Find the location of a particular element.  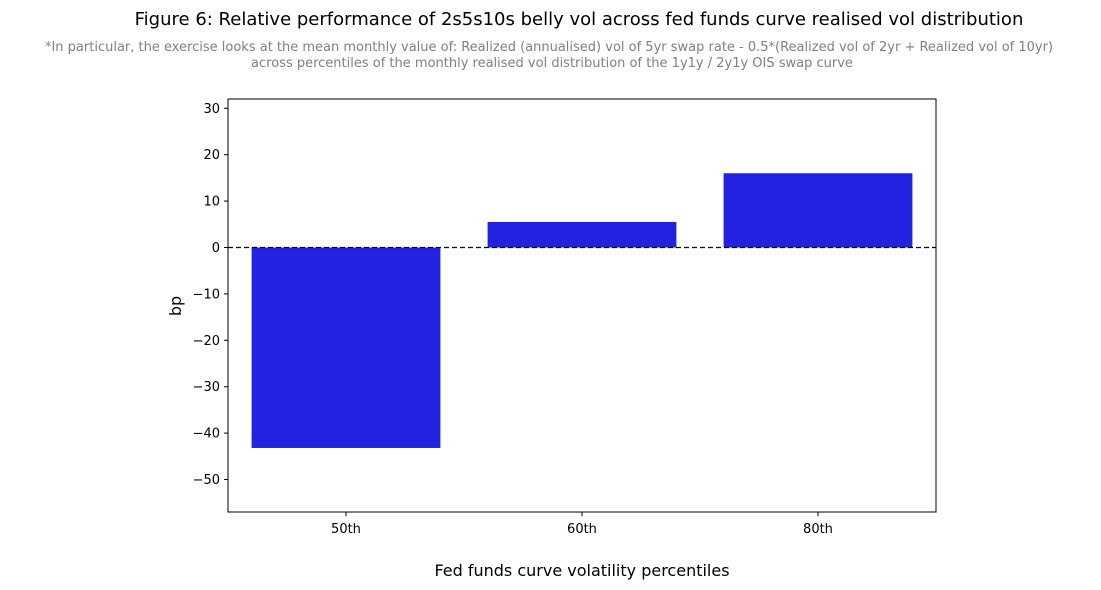

y-tick-label: 20 is located at coordinates (211, 155).